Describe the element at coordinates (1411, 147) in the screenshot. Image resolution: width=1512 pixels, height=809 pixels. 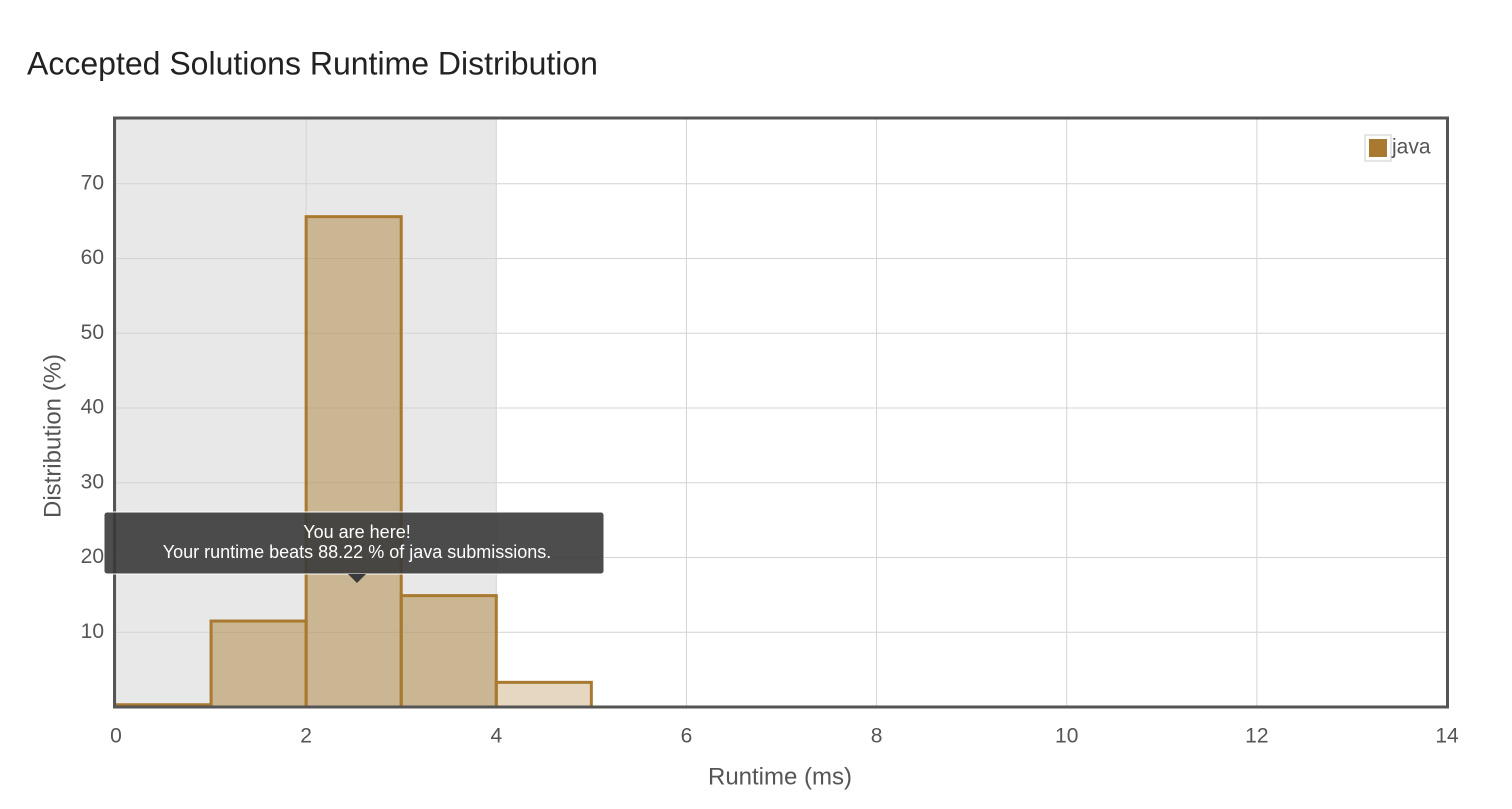
I see `legend-label: java` at that location.